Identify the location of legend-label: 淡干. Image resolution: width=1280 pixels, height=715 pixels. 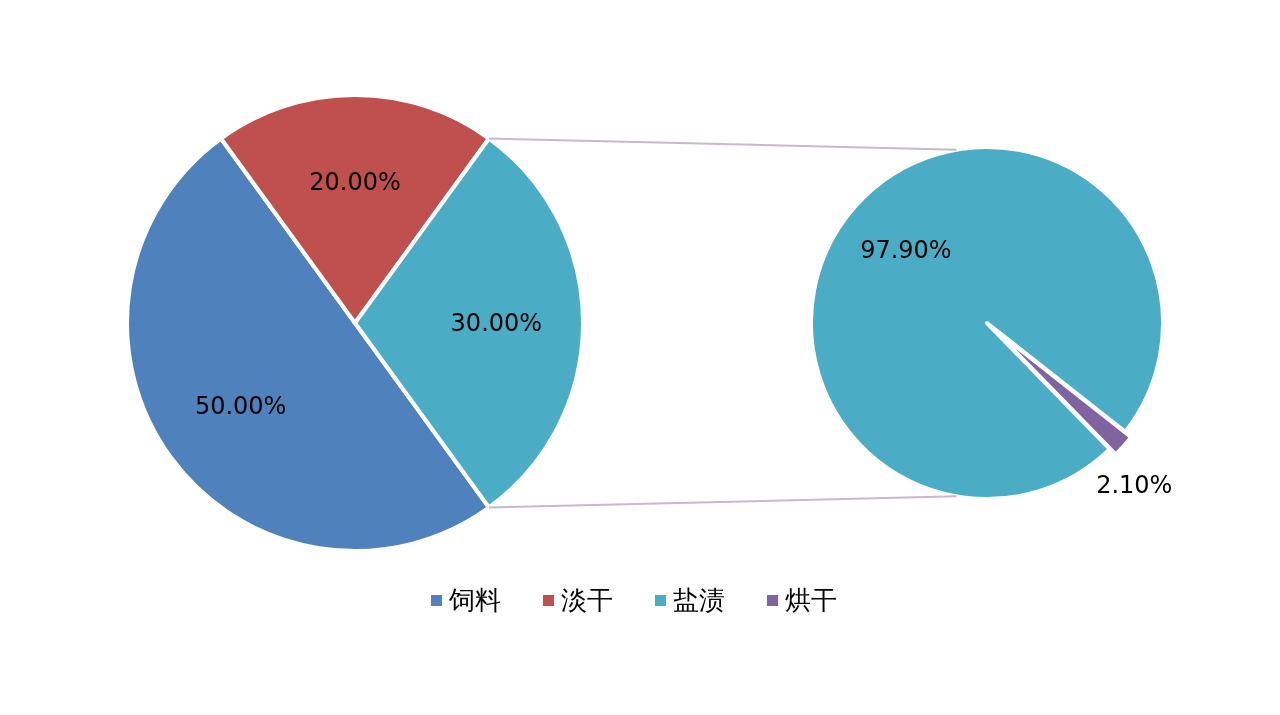
(587, 600).